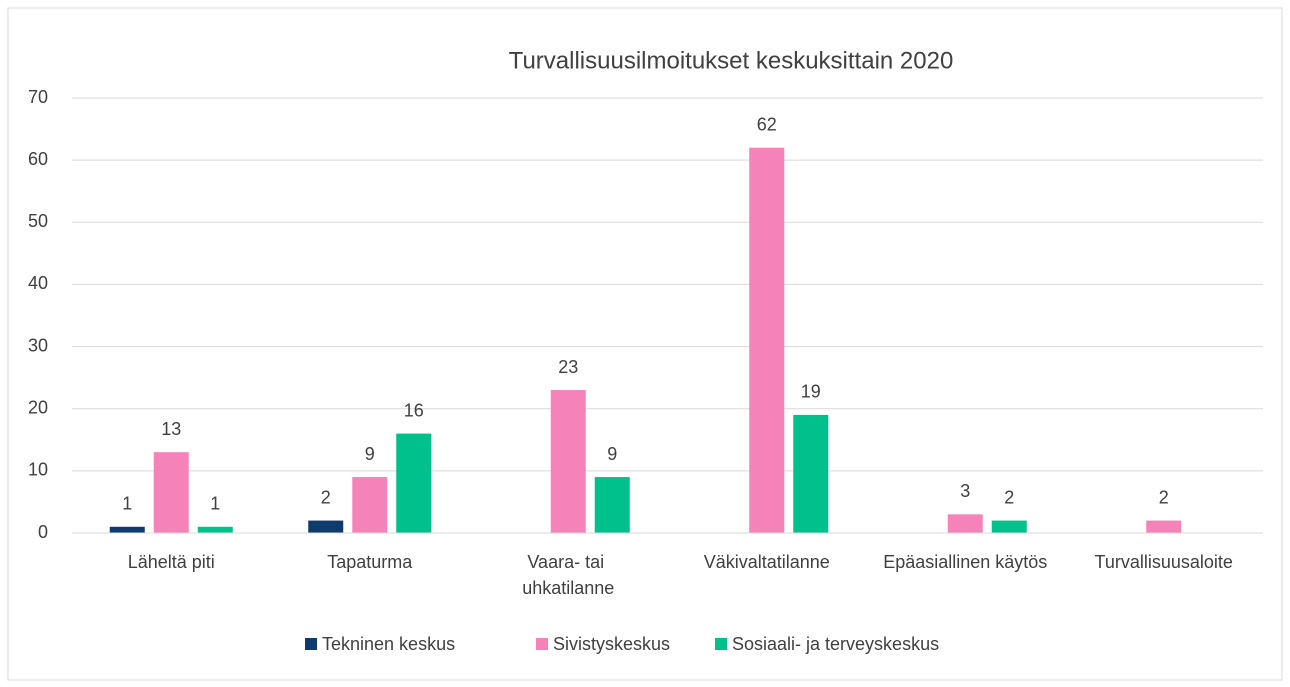 The height and width of the screenshot is (687, 1290). I want to click on data-label: 62, so click(767, 124).